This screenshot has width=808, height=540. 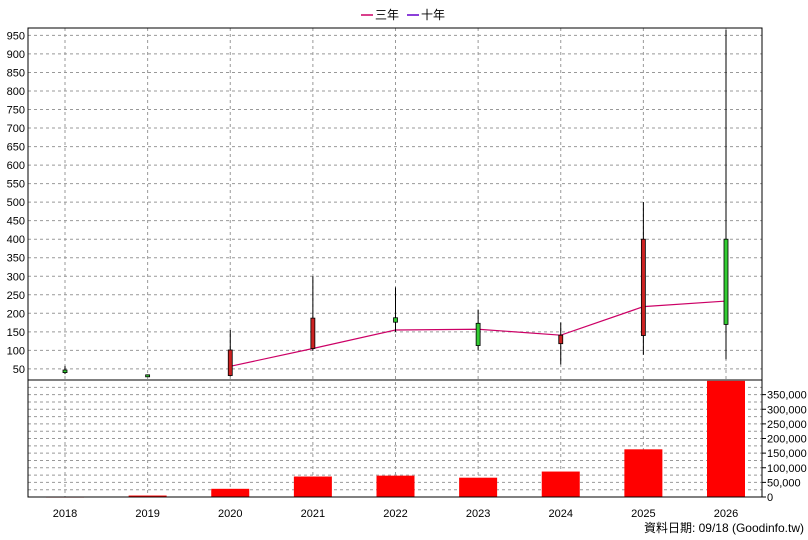 What do you see at coordinates (16, 203) in the screenshot?
I see `price-tick-label: 500` at bounding box center [16, 203].